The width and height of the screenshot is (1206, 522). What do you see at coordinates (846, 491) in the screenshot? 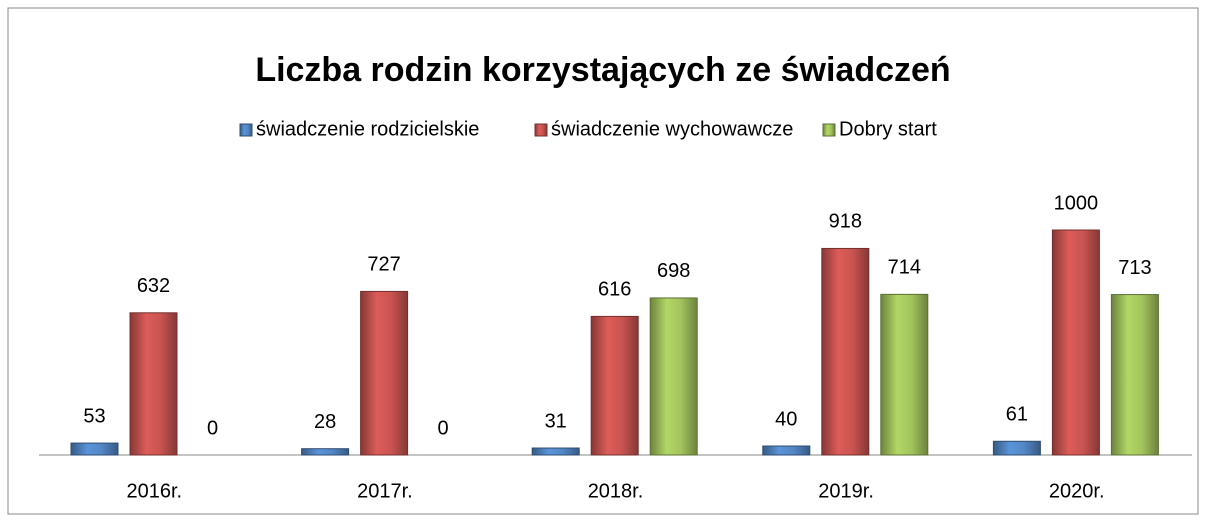
I see `x-tick-label: 2019r.` at bounding box center [846, 491].